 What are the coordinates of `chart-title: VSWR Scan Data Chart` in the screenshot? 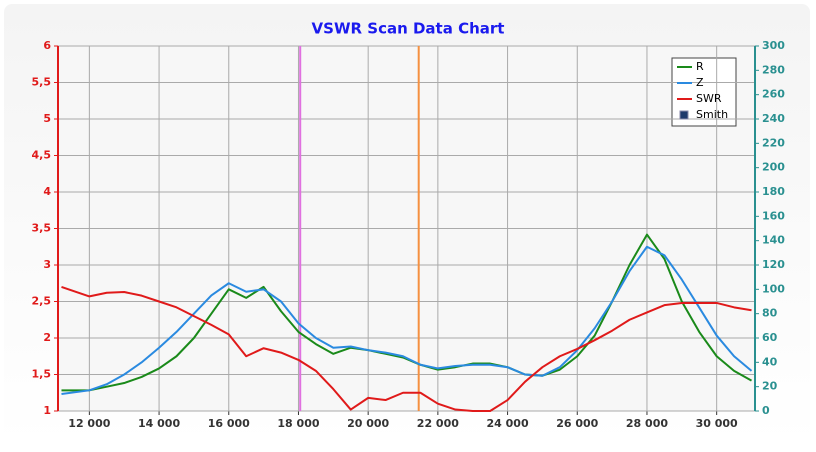 It's located at (408, 29).